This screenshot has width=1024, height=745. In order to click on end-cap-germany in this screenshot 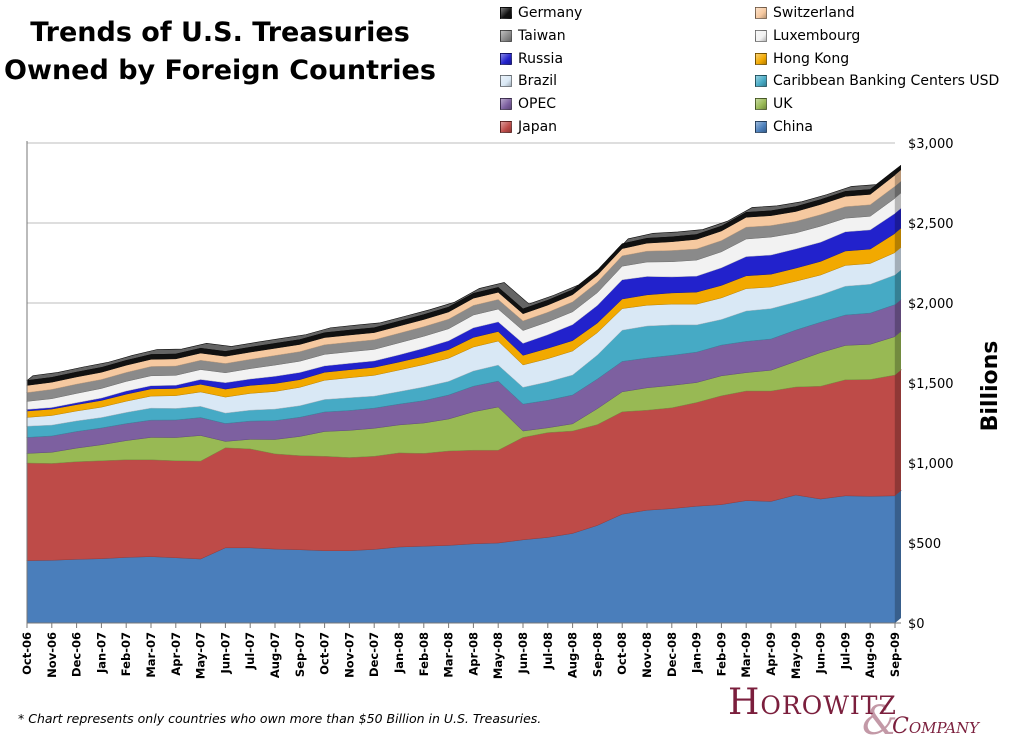, I will do `click(898, 170)`.